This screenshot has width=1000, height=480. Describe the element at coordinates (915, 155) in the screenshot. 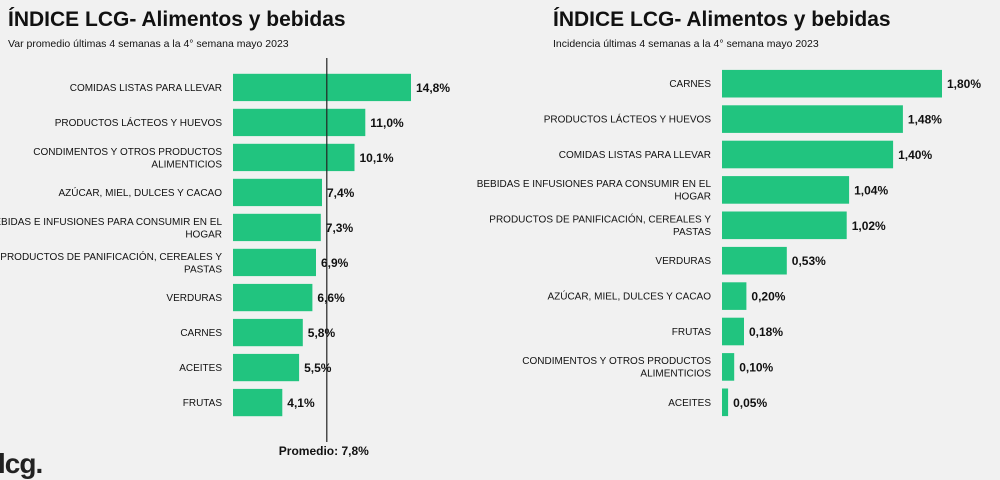

I see `value-label-3: 1,40%` at that location.